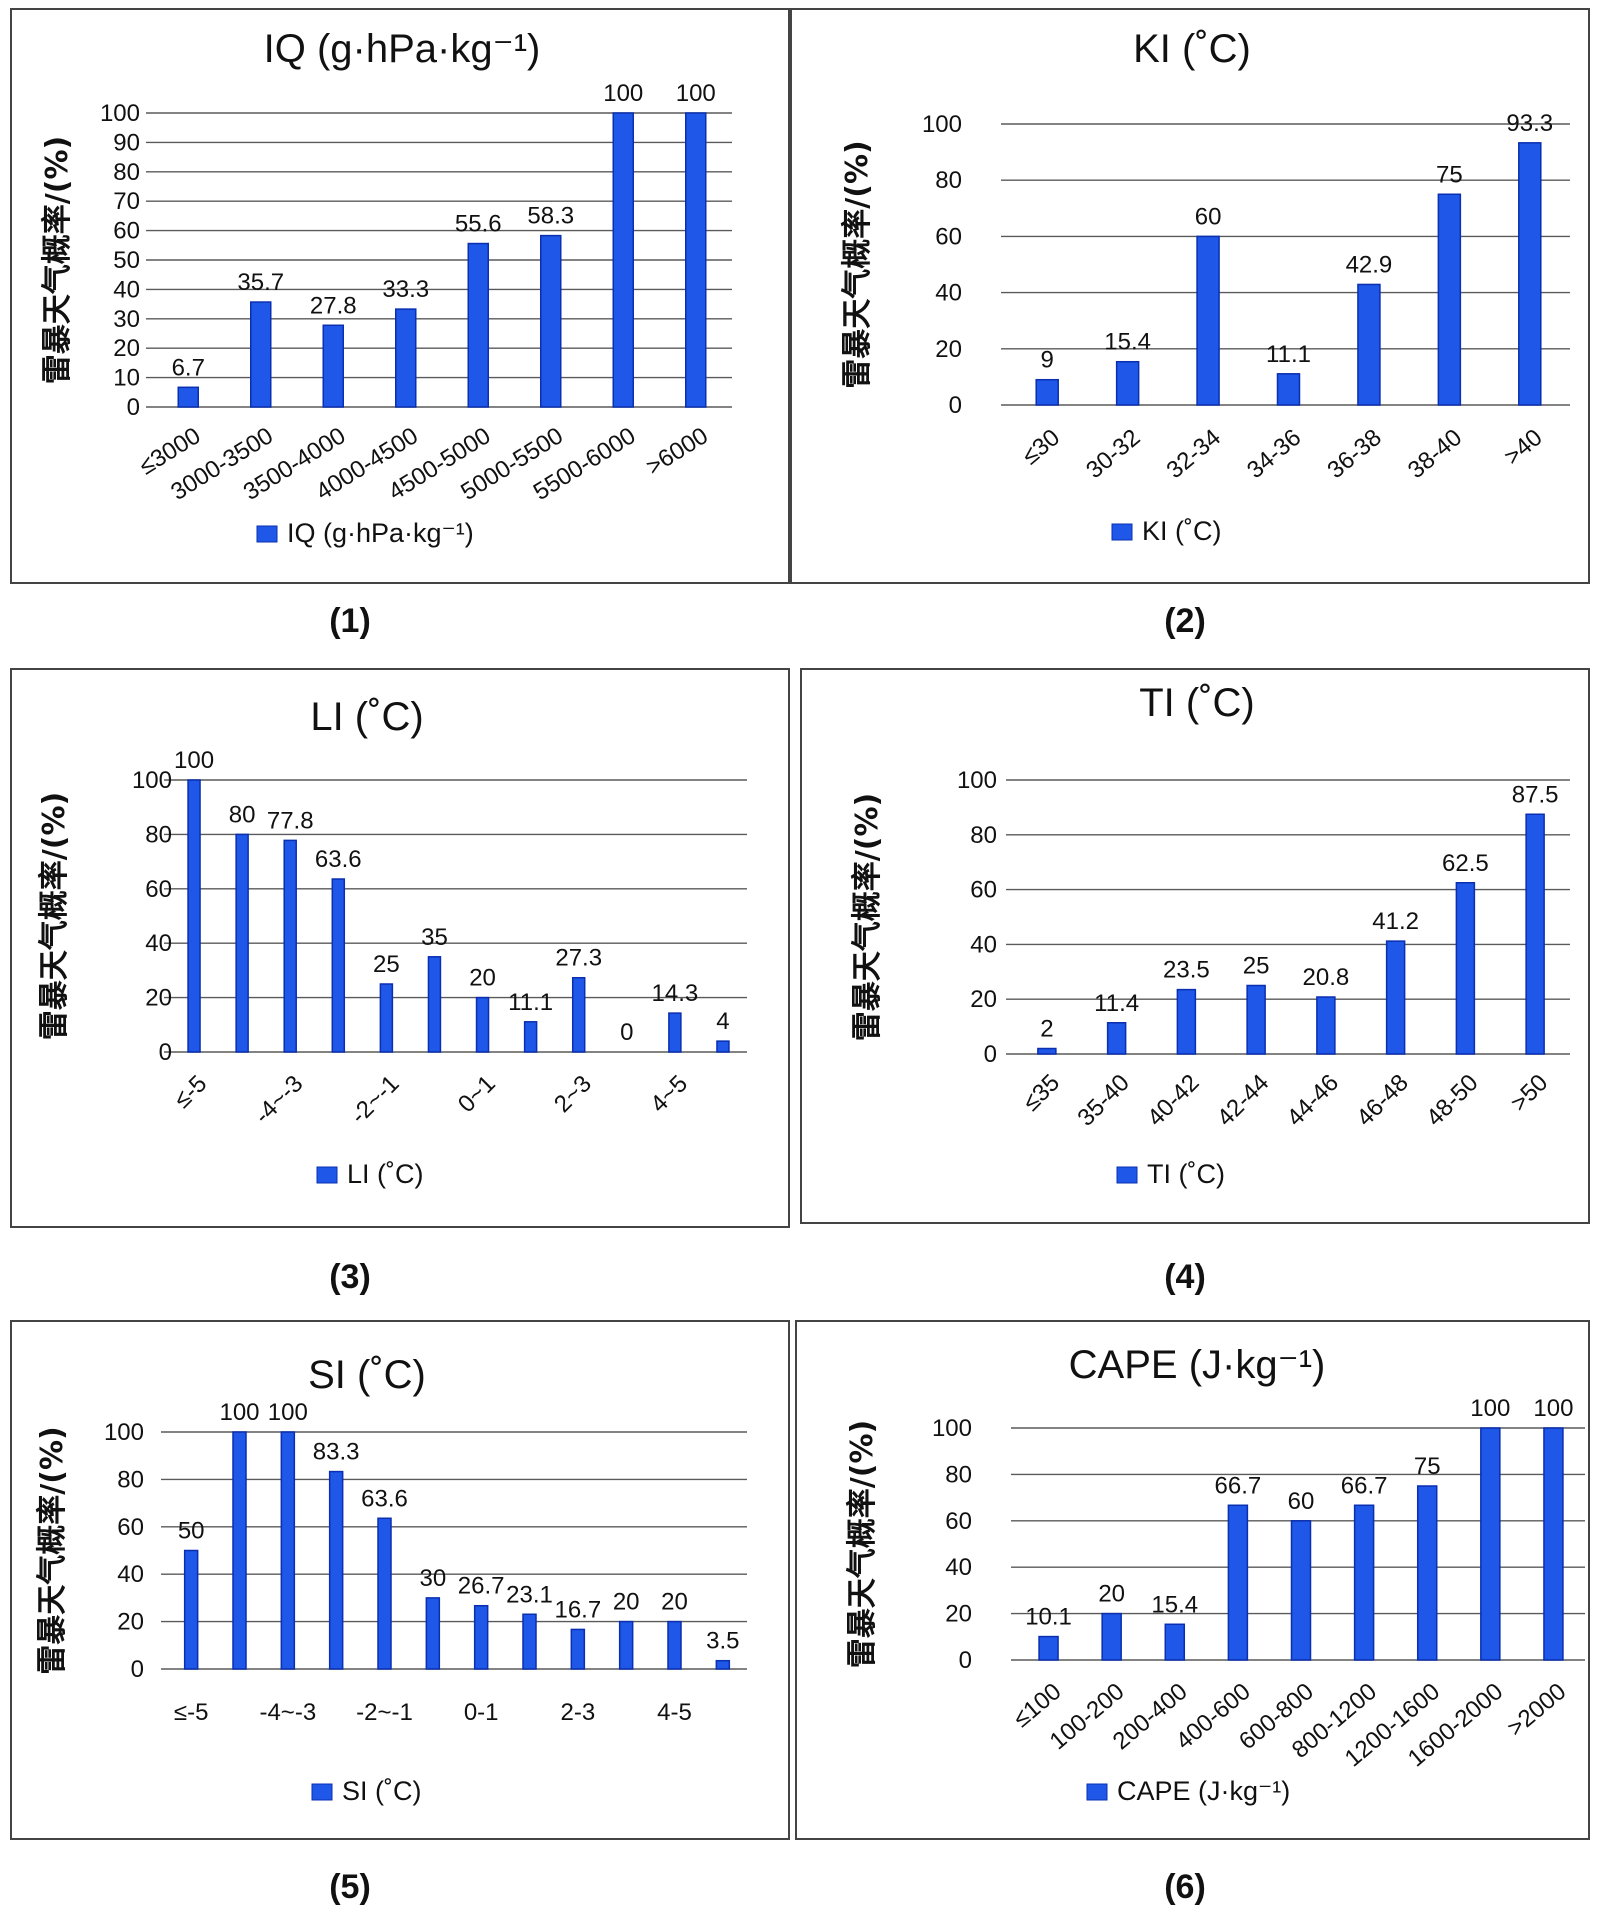  Describe the element at coordinates (1535, 794) in the screenshot. I see `data-label: 87.5` at that location.